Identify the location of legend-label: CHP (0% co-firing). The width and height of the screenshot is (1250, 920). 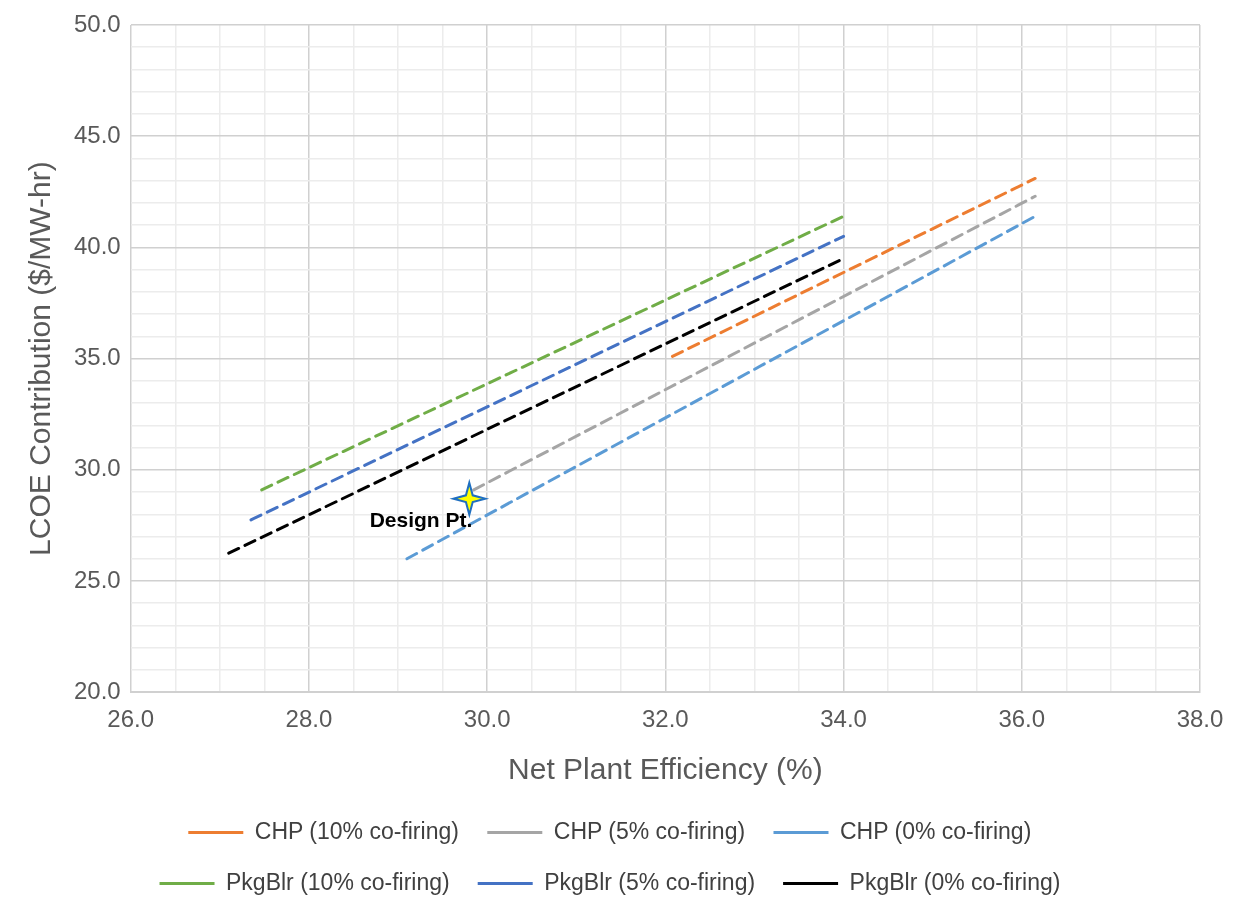
(936, 830).